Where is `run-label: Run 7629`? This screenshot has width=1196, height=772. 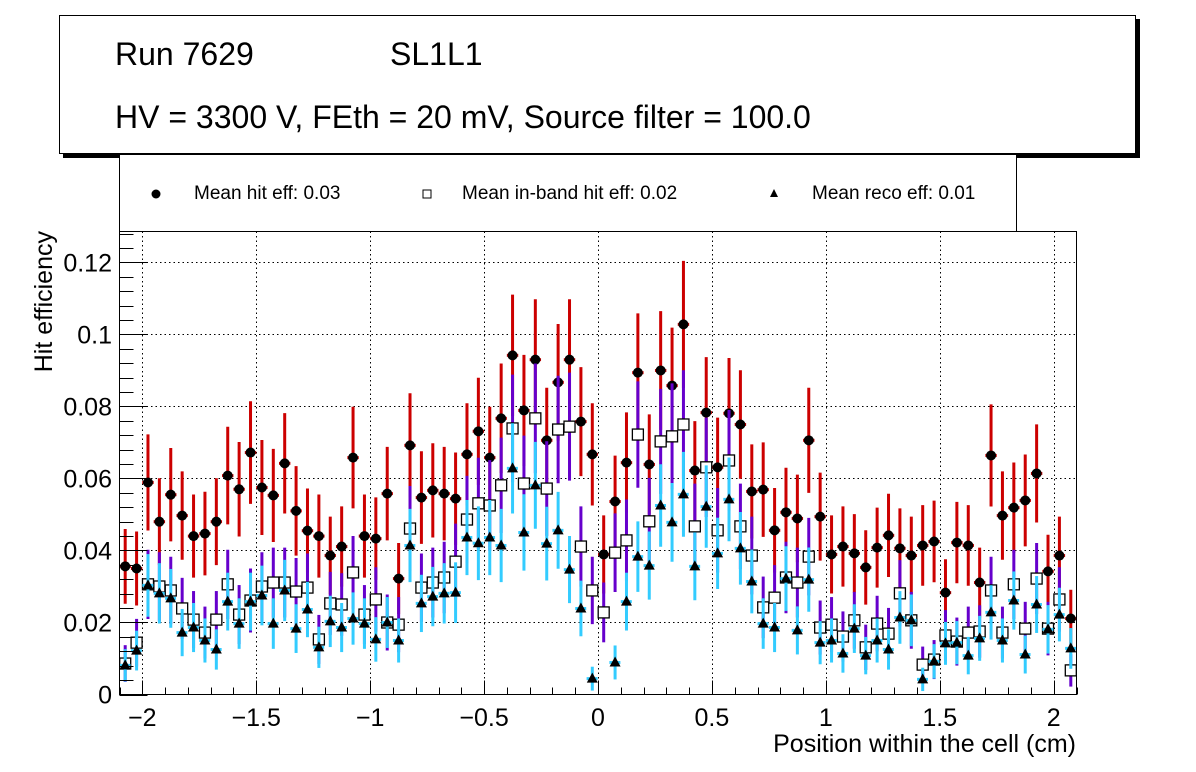 run-label: Run 7629 is located at coordinates (184, 54).